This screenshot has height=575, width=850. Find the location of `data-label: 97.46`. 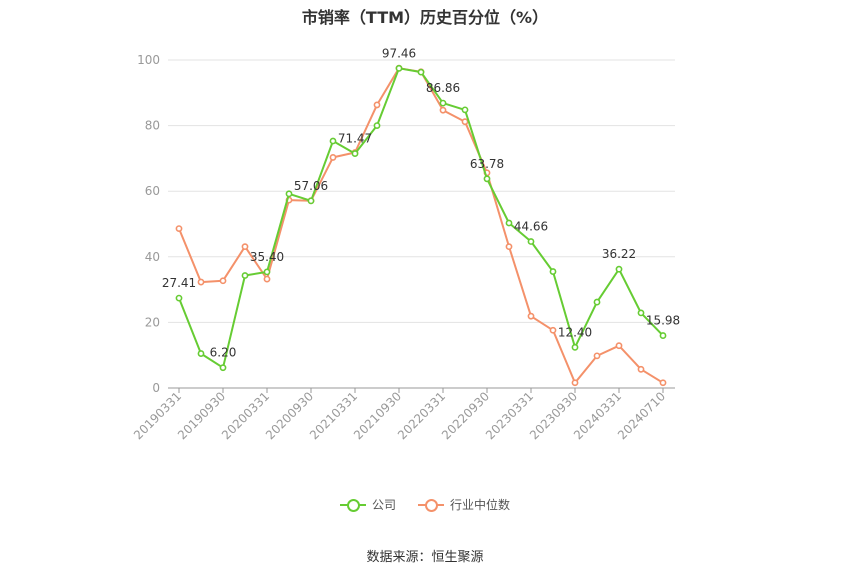

data-label: 97.46 is located at coordinates (399, 53).